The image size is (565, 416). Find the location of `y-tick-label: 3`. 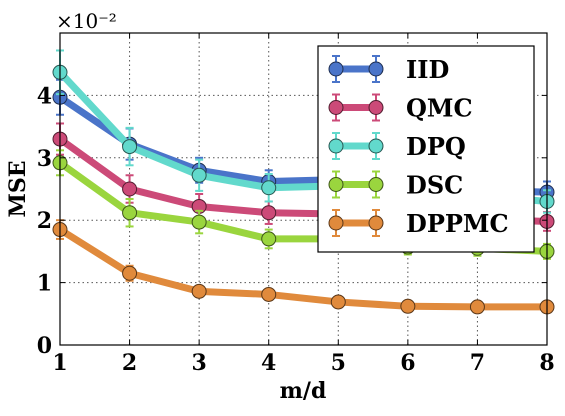

y-tick-label: 3 is located at coordinates (44, 159).